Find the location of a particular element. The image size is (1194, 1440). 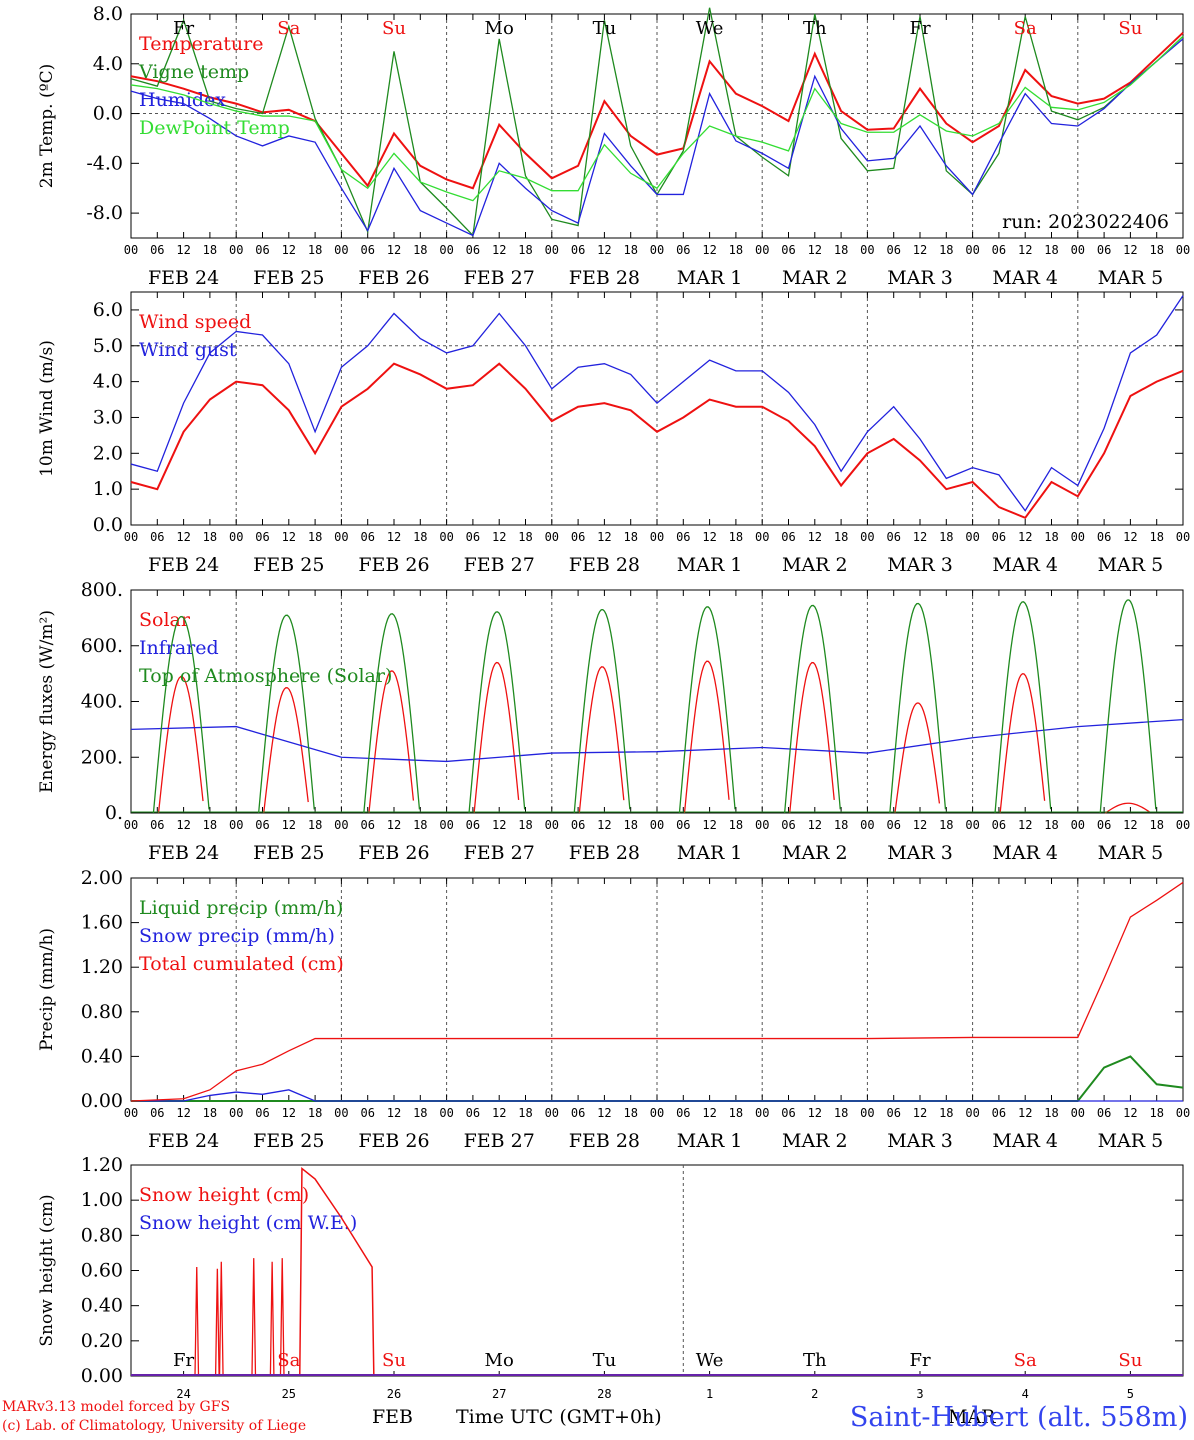

y-tick-label: 2.00 is located at coordinates (102, 878).